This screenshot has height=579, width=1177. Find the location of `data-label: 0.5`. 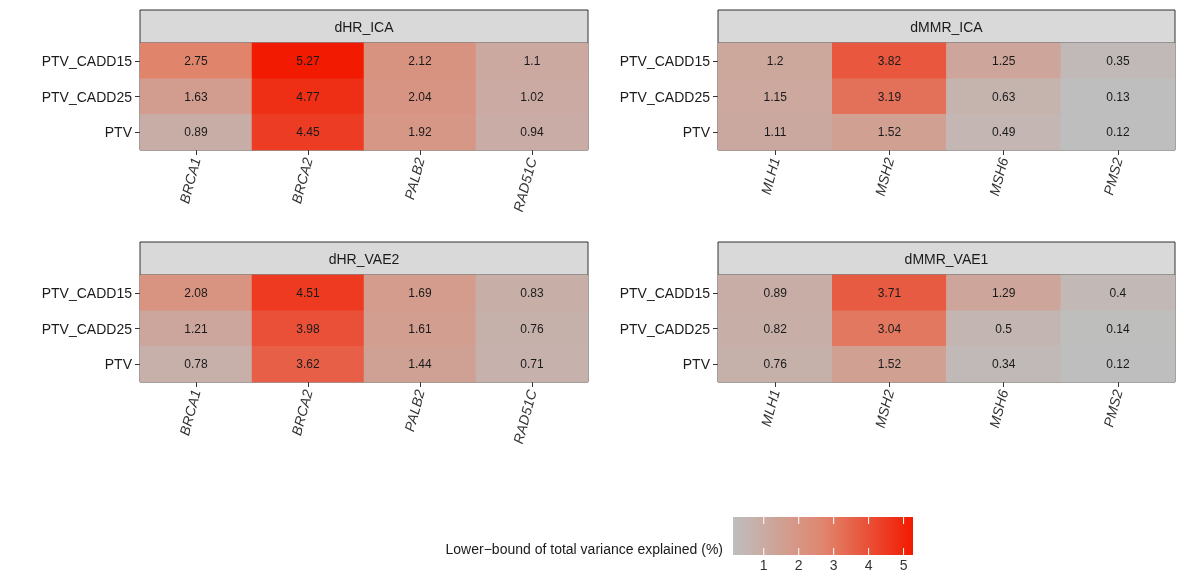

data-label: 0.5 is located at coordinates (1004, 328).